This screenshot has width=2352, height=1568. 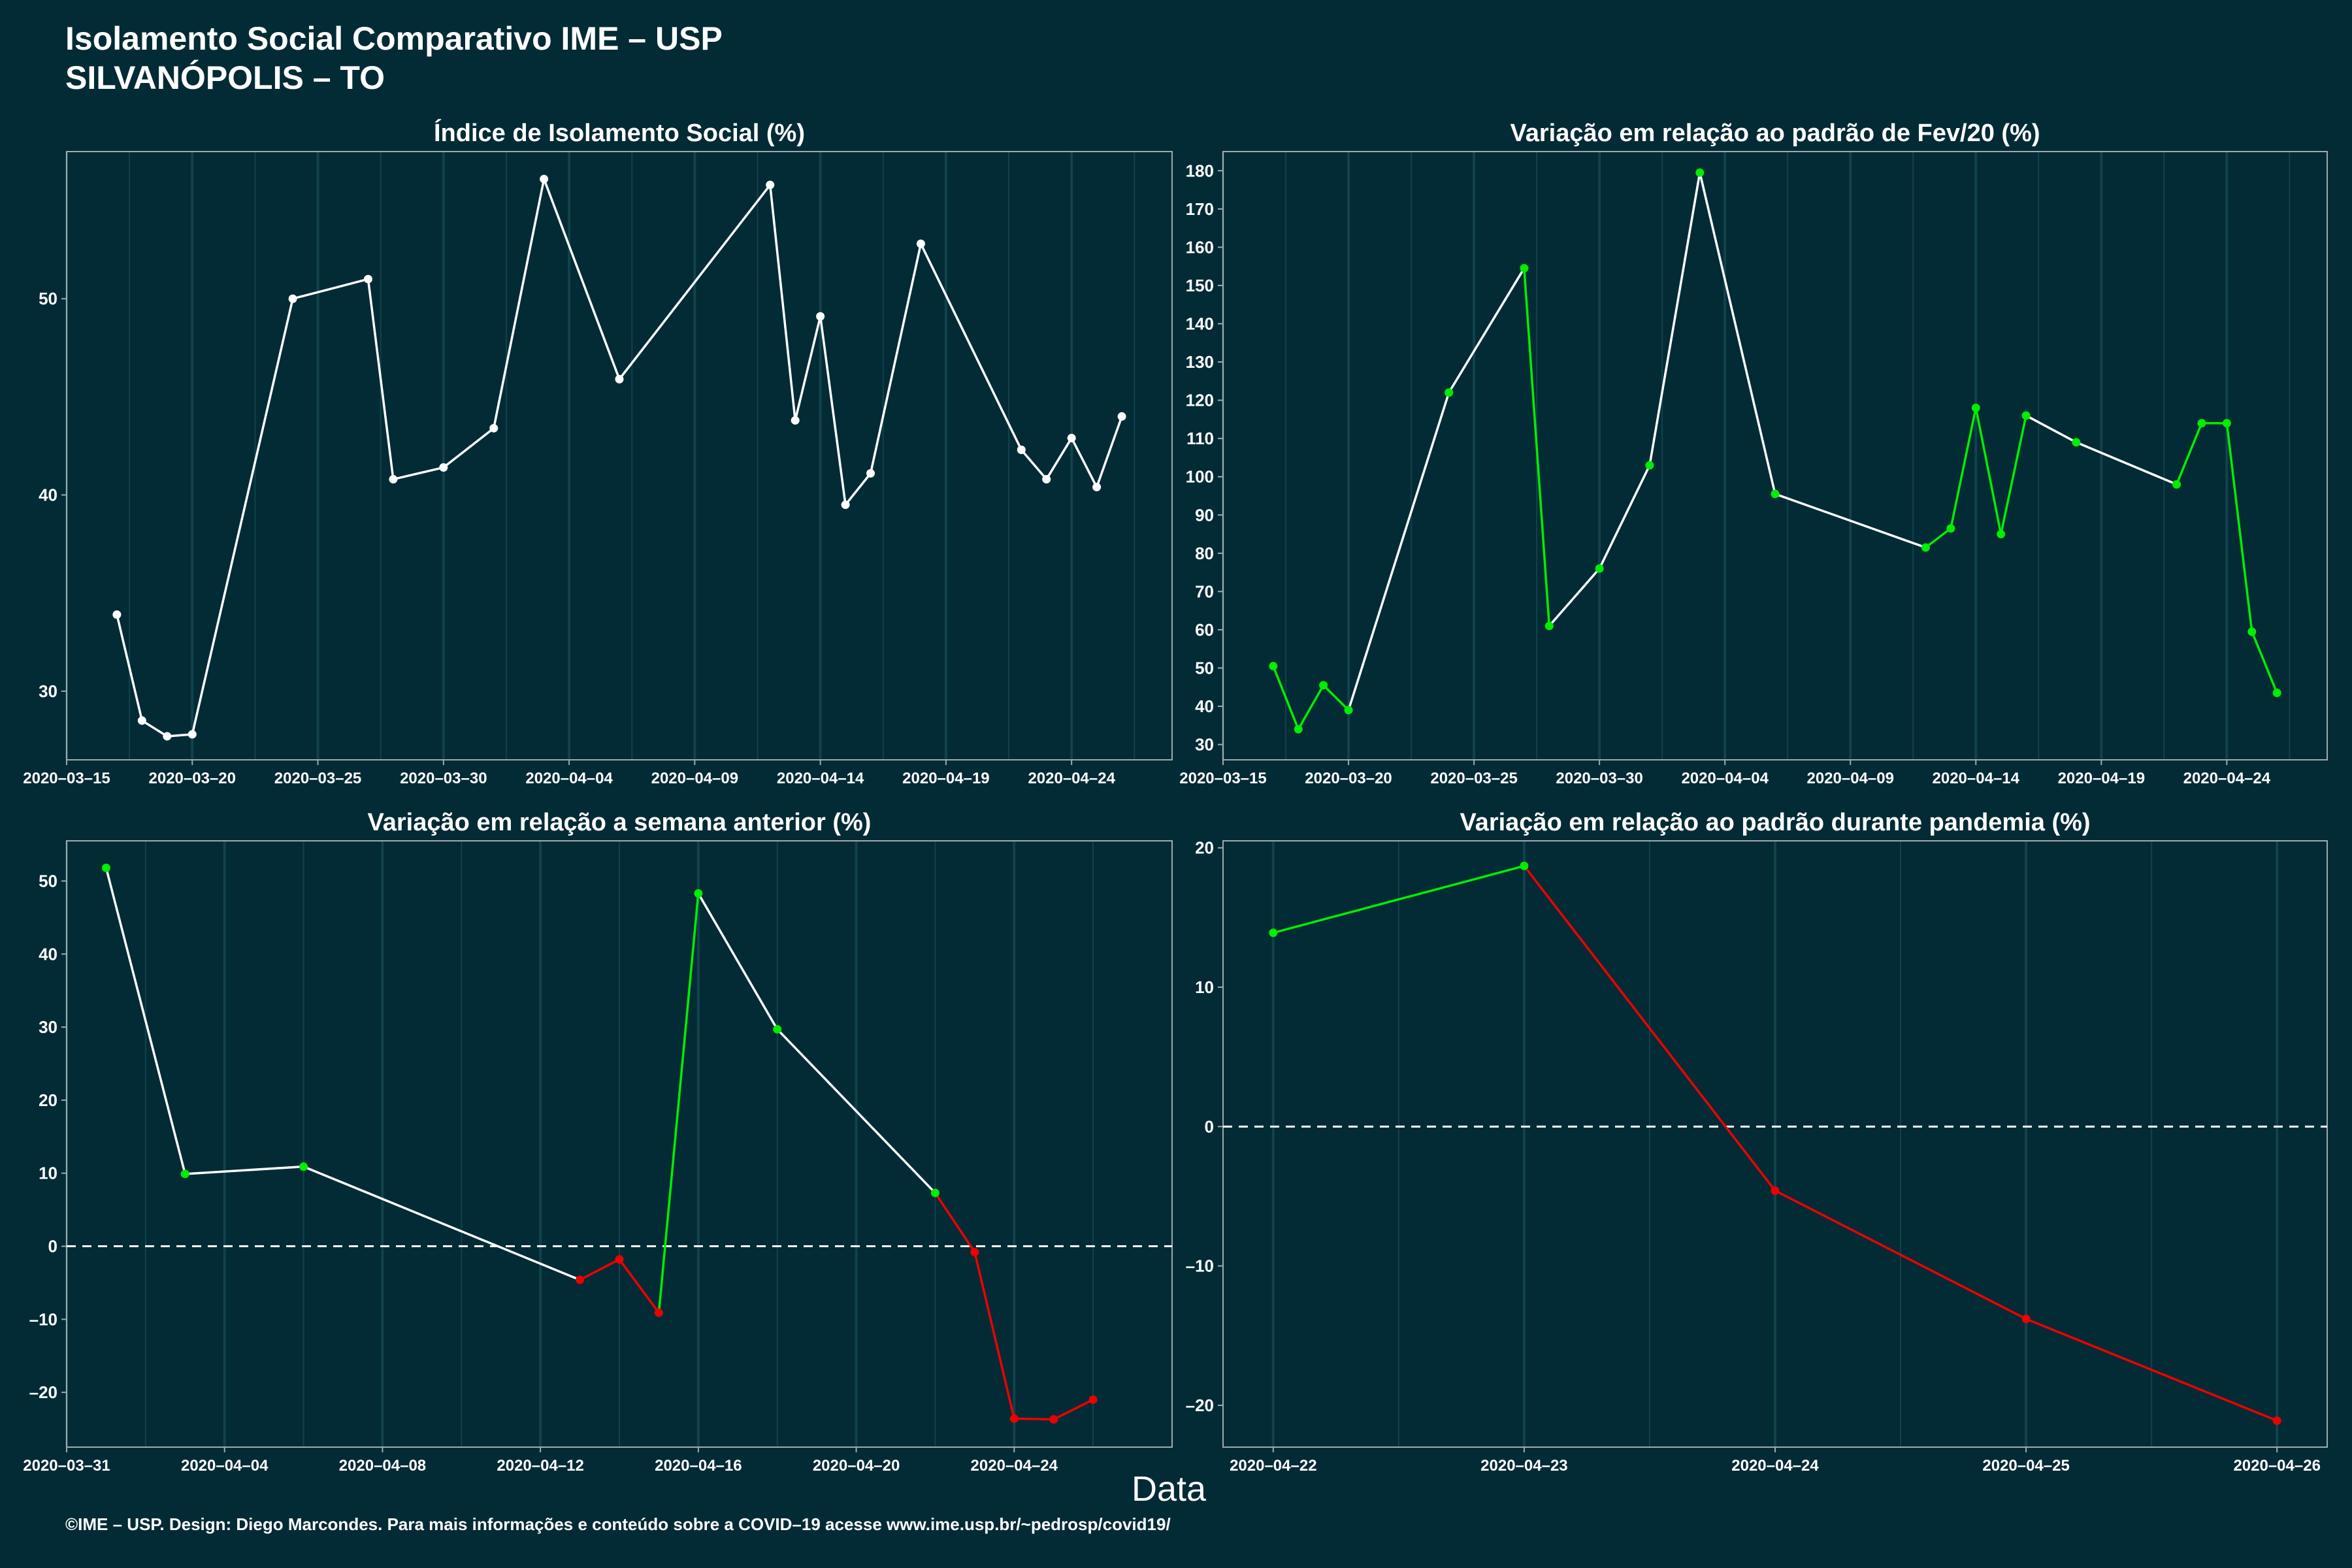 What do you see at coordinates (1204, 630) in the screenshot?
I see `y-tick-label: 60` at bounding box center [1204, 630].